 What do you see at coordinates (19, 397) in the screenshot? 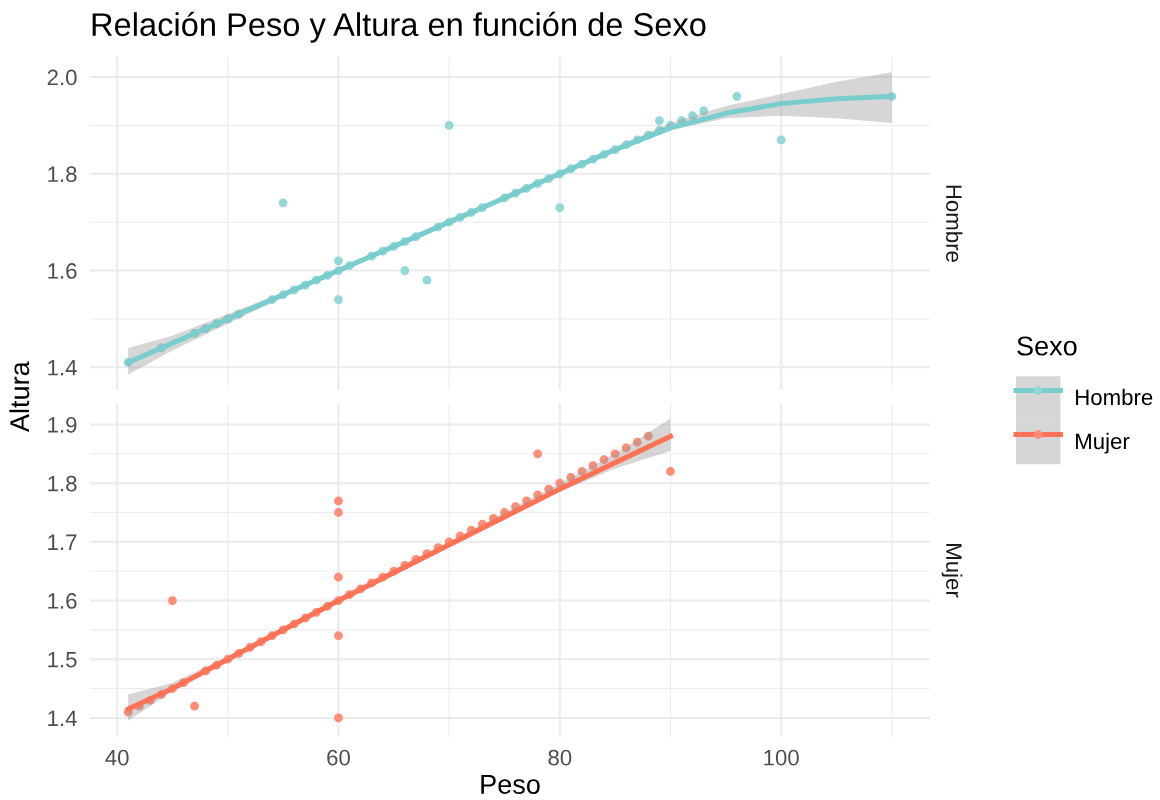
I see `y-axis-title: Altura` at bounding box center [19, 397].